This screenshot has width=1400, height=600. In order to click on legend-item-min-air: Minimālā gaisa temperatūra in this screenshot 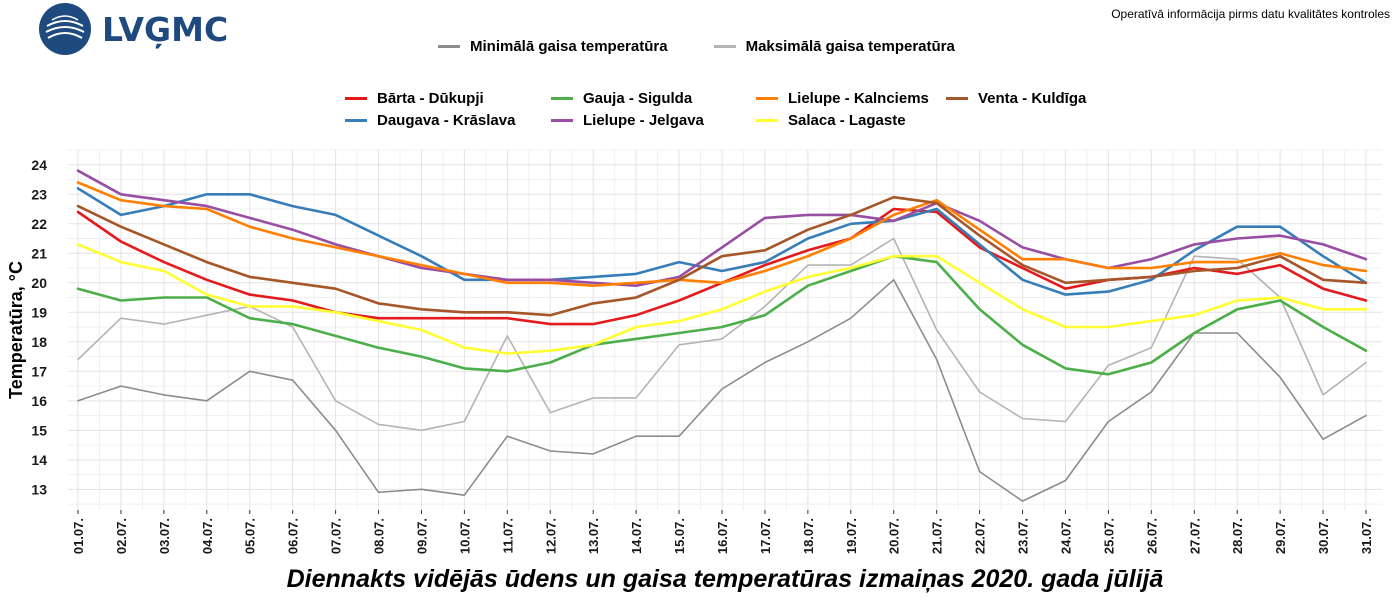, I will do `click(553, 46)`.